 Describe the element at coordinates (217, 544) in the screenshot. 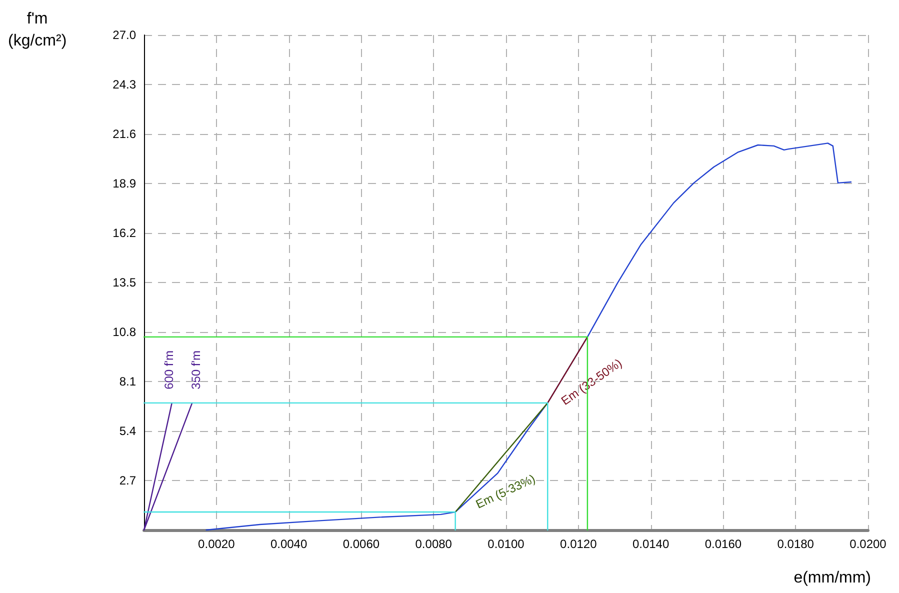

I see `x-tick-label: 0.0020` at that location.